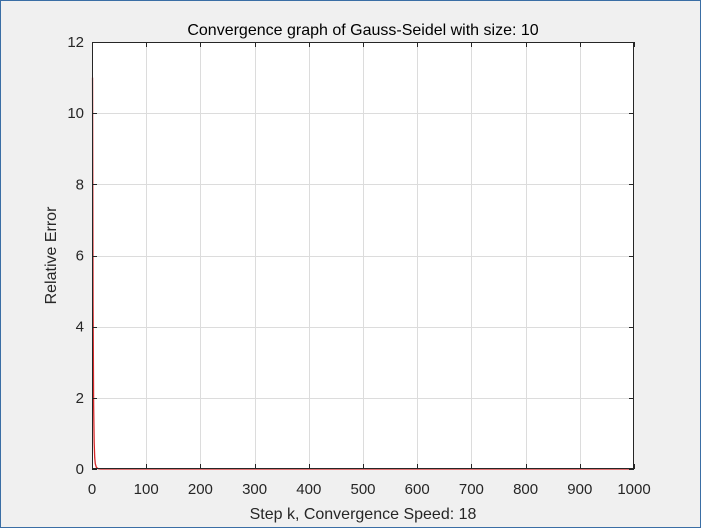 This screenshot has width=701, height=528. What do you see at coordinates (471, 489) in the screenshot?
I see `x-tick-label: 700` at bounding box center [471, 489].